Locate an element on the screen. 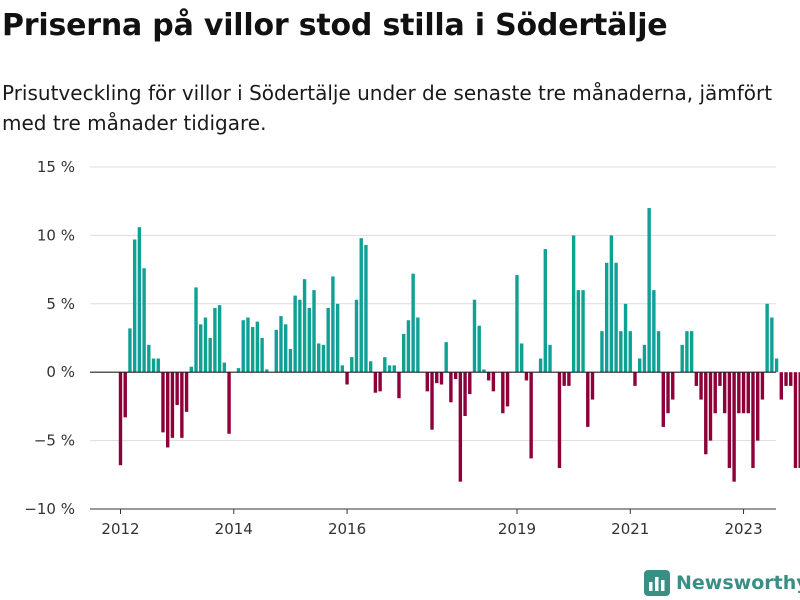  x-tick-label: 2021 is located at coordinates (630, 529).